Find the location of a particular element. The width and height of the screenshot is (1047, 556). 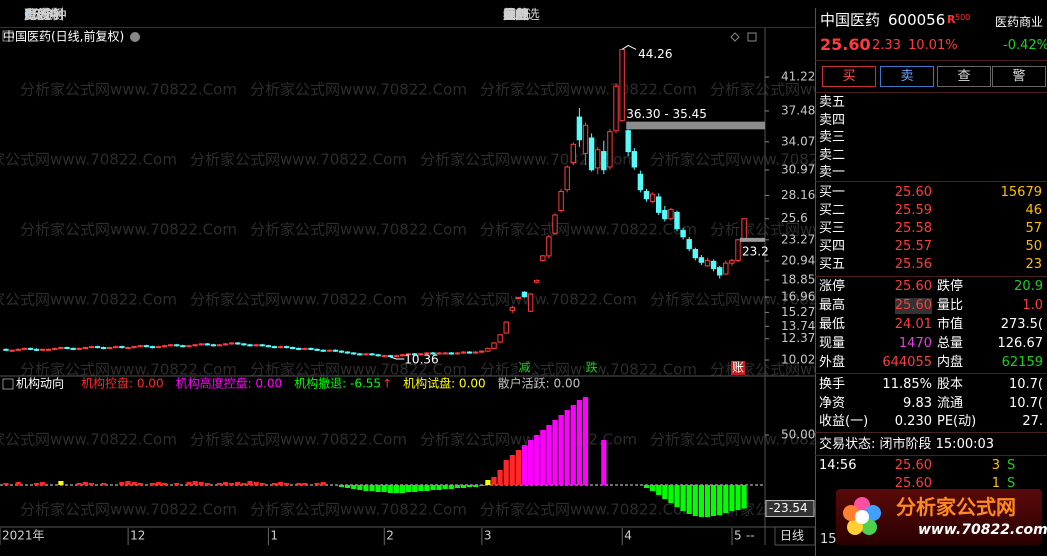

period-tab: 多周期 is located at coordinates (44, 15).